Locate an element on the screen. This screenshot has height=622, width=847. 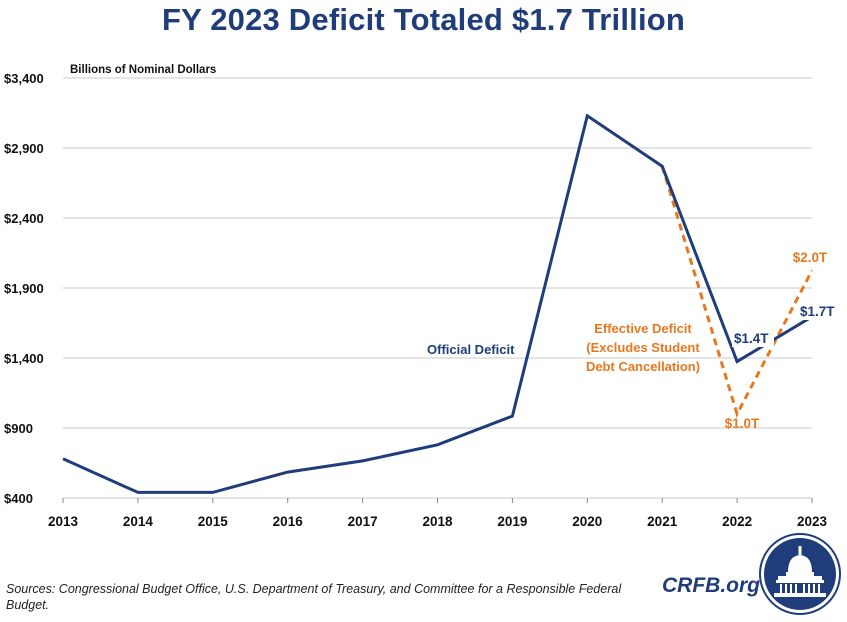
y-tick-label: $1,900 is located at coordinates (24, 288).